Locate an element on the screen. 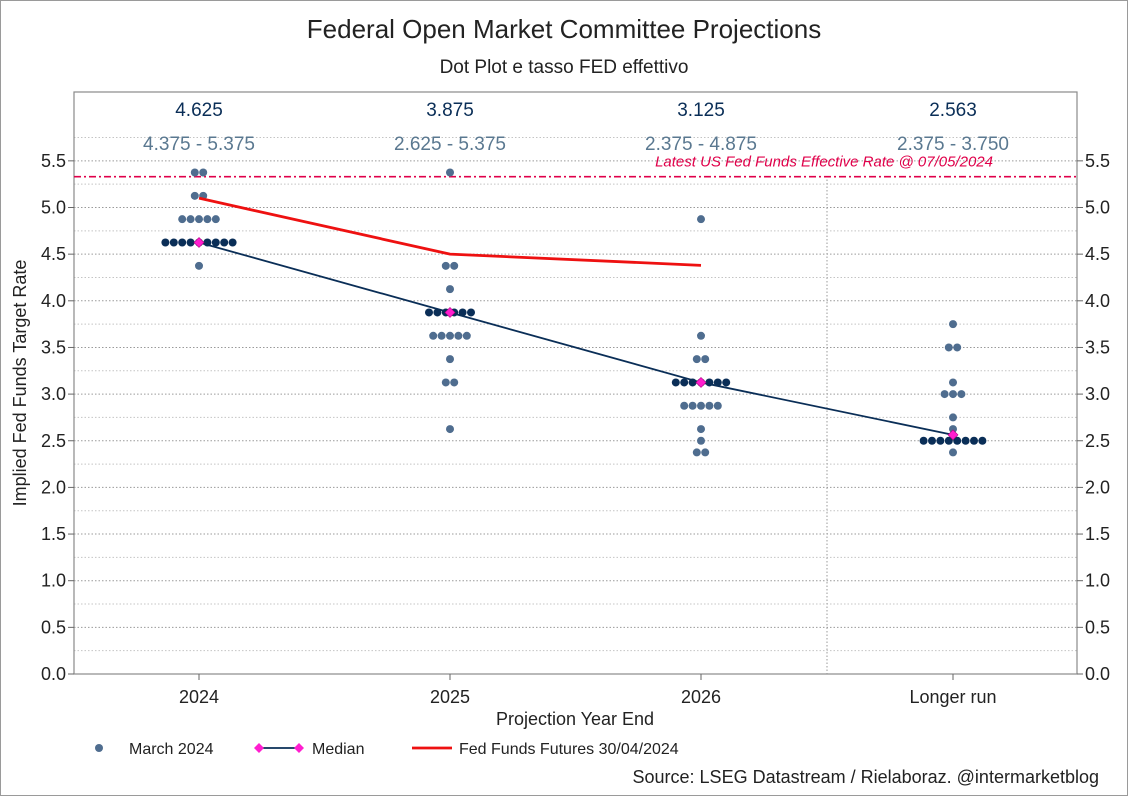 The image size is (1128, 796). y-tick-label-right: 4.0 is located at coordinates (1097, 301).